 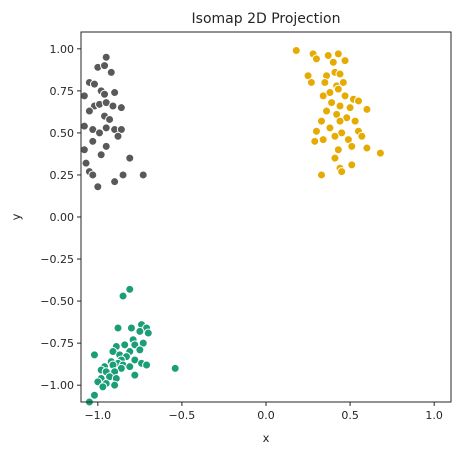 What do you see at coordinates (57, 259) in the screenshot?
I see `y-tick-label: −0.25` at bounding box center [57, 259].